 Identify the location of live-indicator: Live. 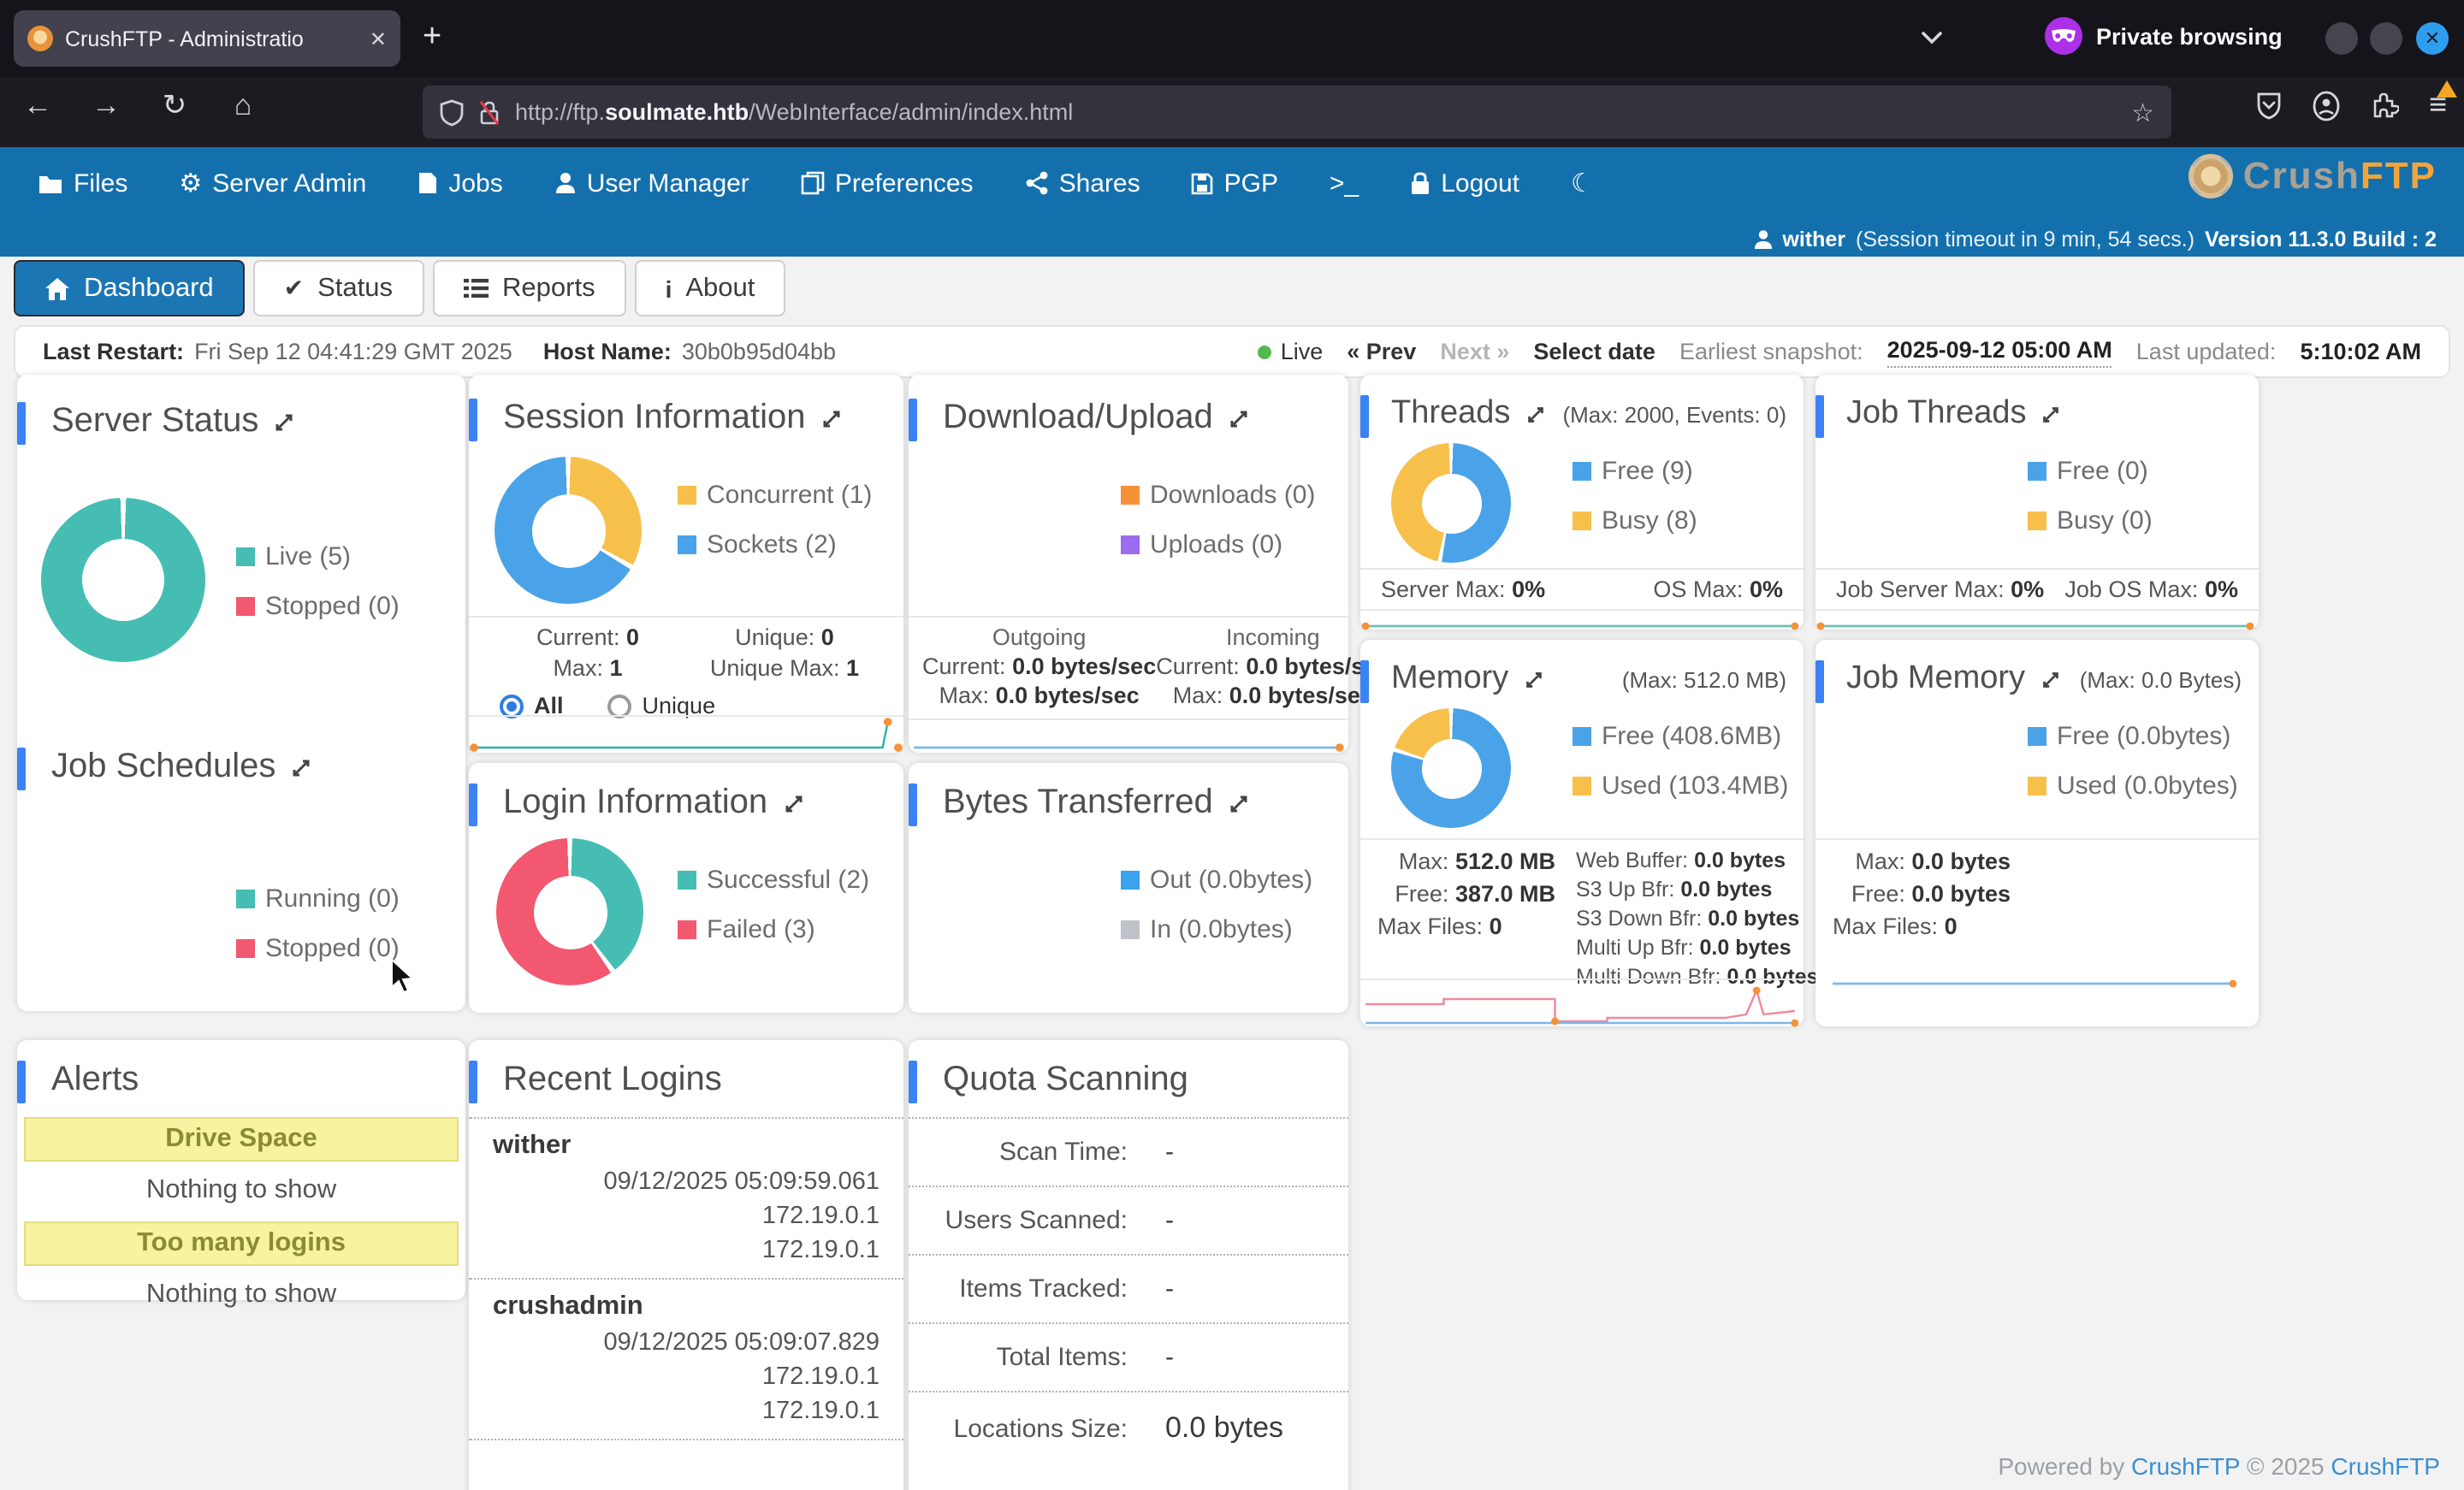
(1290, 352).